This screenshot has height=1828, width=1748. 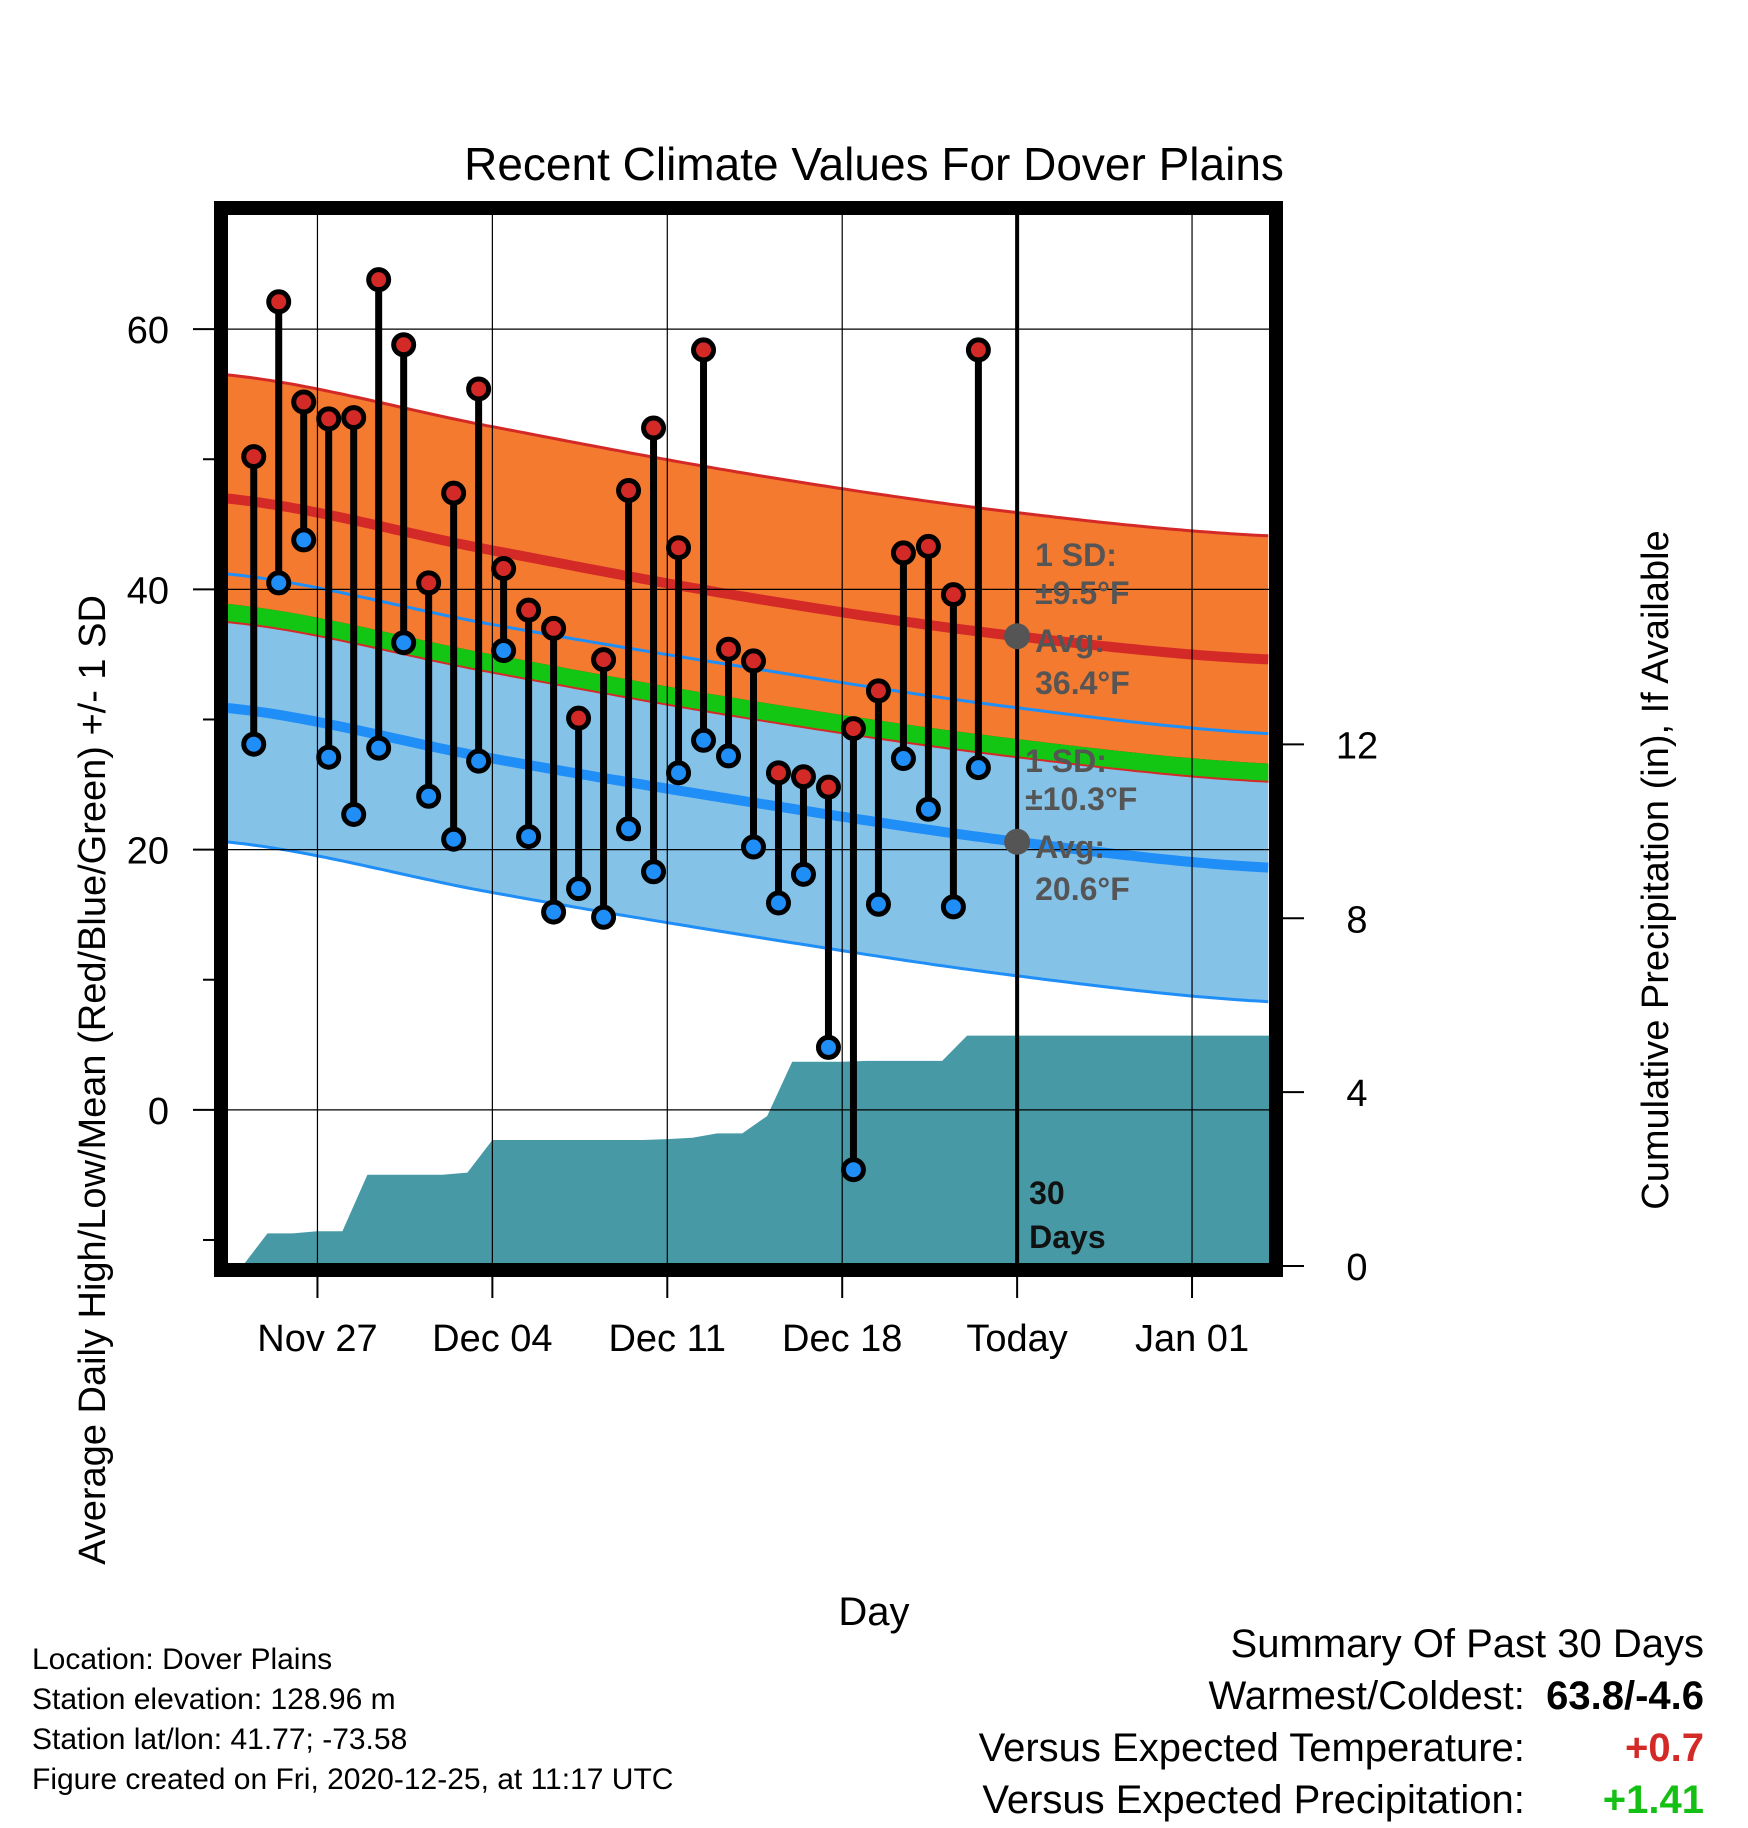 I want to click on x-tick-label: Jan 01, so click(x=1192, y=1339).